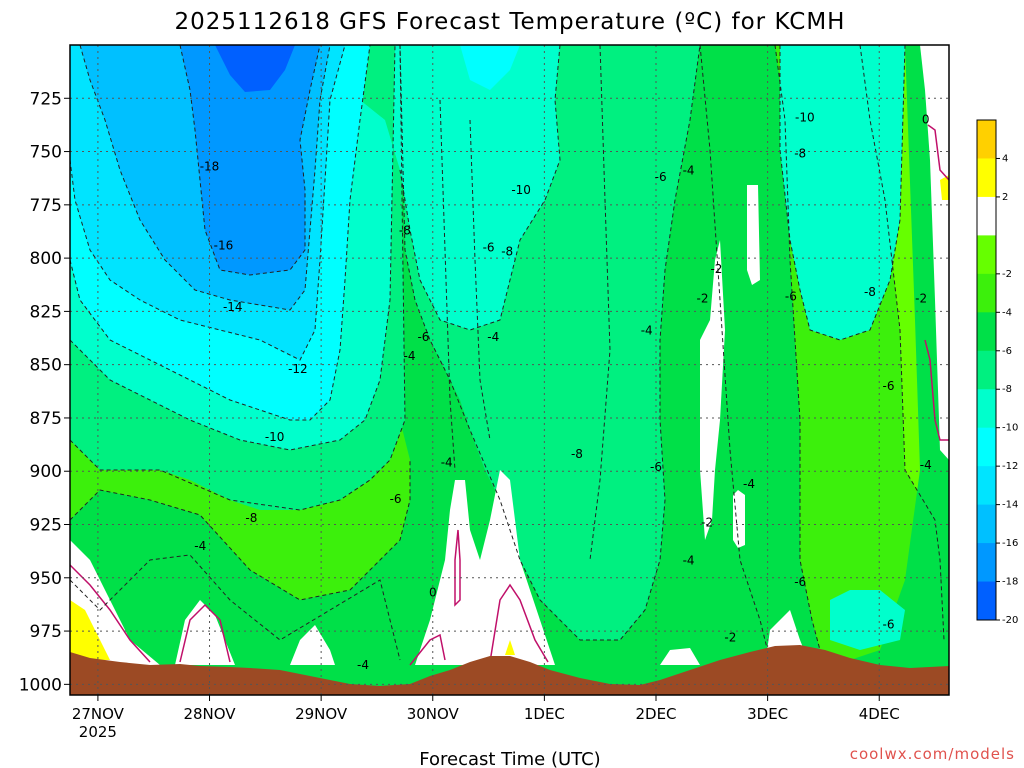  What do you see at coordinates (40, 685) in the screenshot?
I see `y-tick-label: 1000` at bounding box center [40, 685].